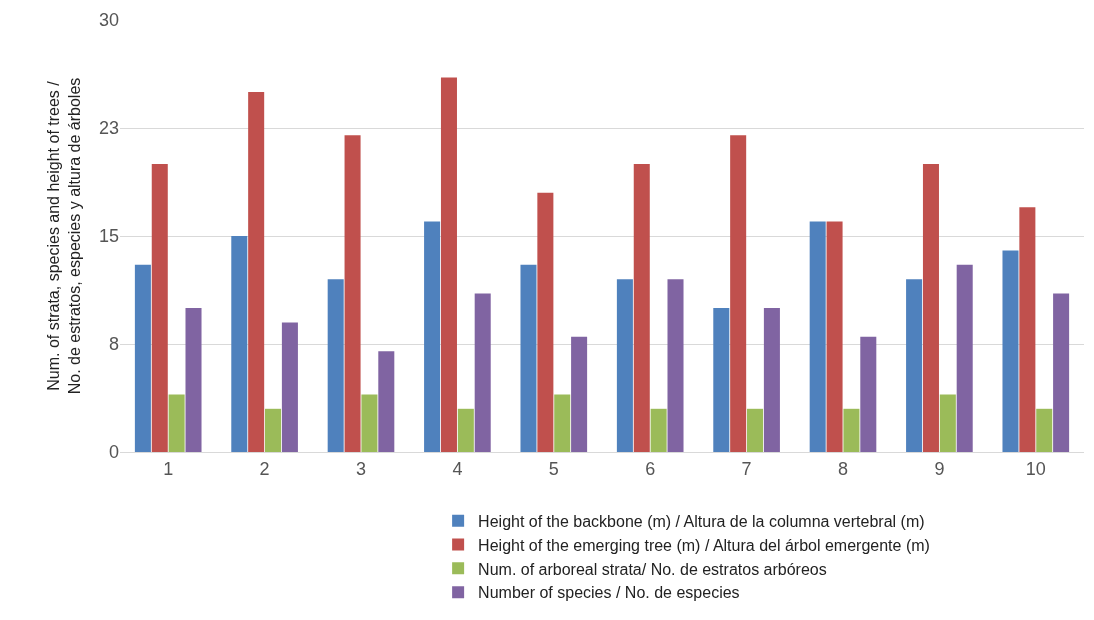 This screenshot has height=620, width=1094. What do you see at coordinates (1035, 468) in the screenshot?
I see `x-tick-label: 10` at bounding box center [1035, 468].